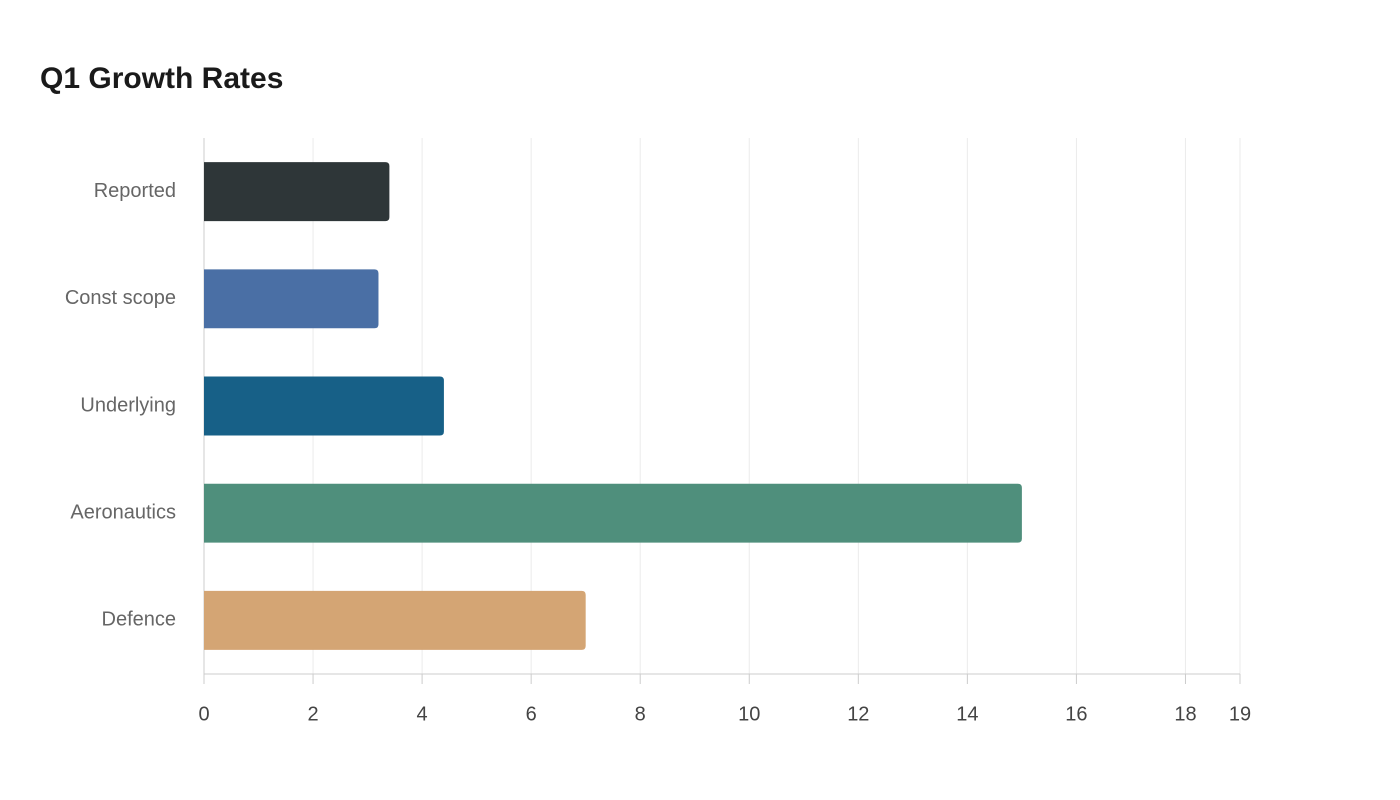 This screenshot has height=800, width=1400. What do you see at coordinates (161, 78) in the screenshot?
I see `chart-title: Q1 Growth Rates` at bounding box center [161, 78].